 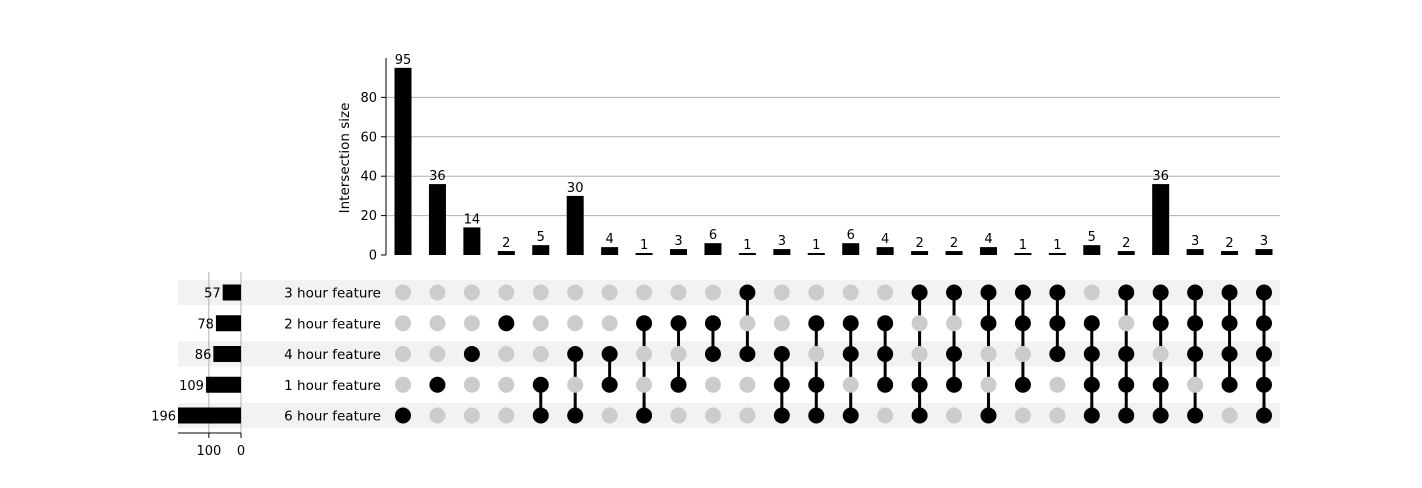 What do you see at coordinates (368, 177) in the screenshot?
I see `y-tick-label: 40` at bounding box center [368, 177].